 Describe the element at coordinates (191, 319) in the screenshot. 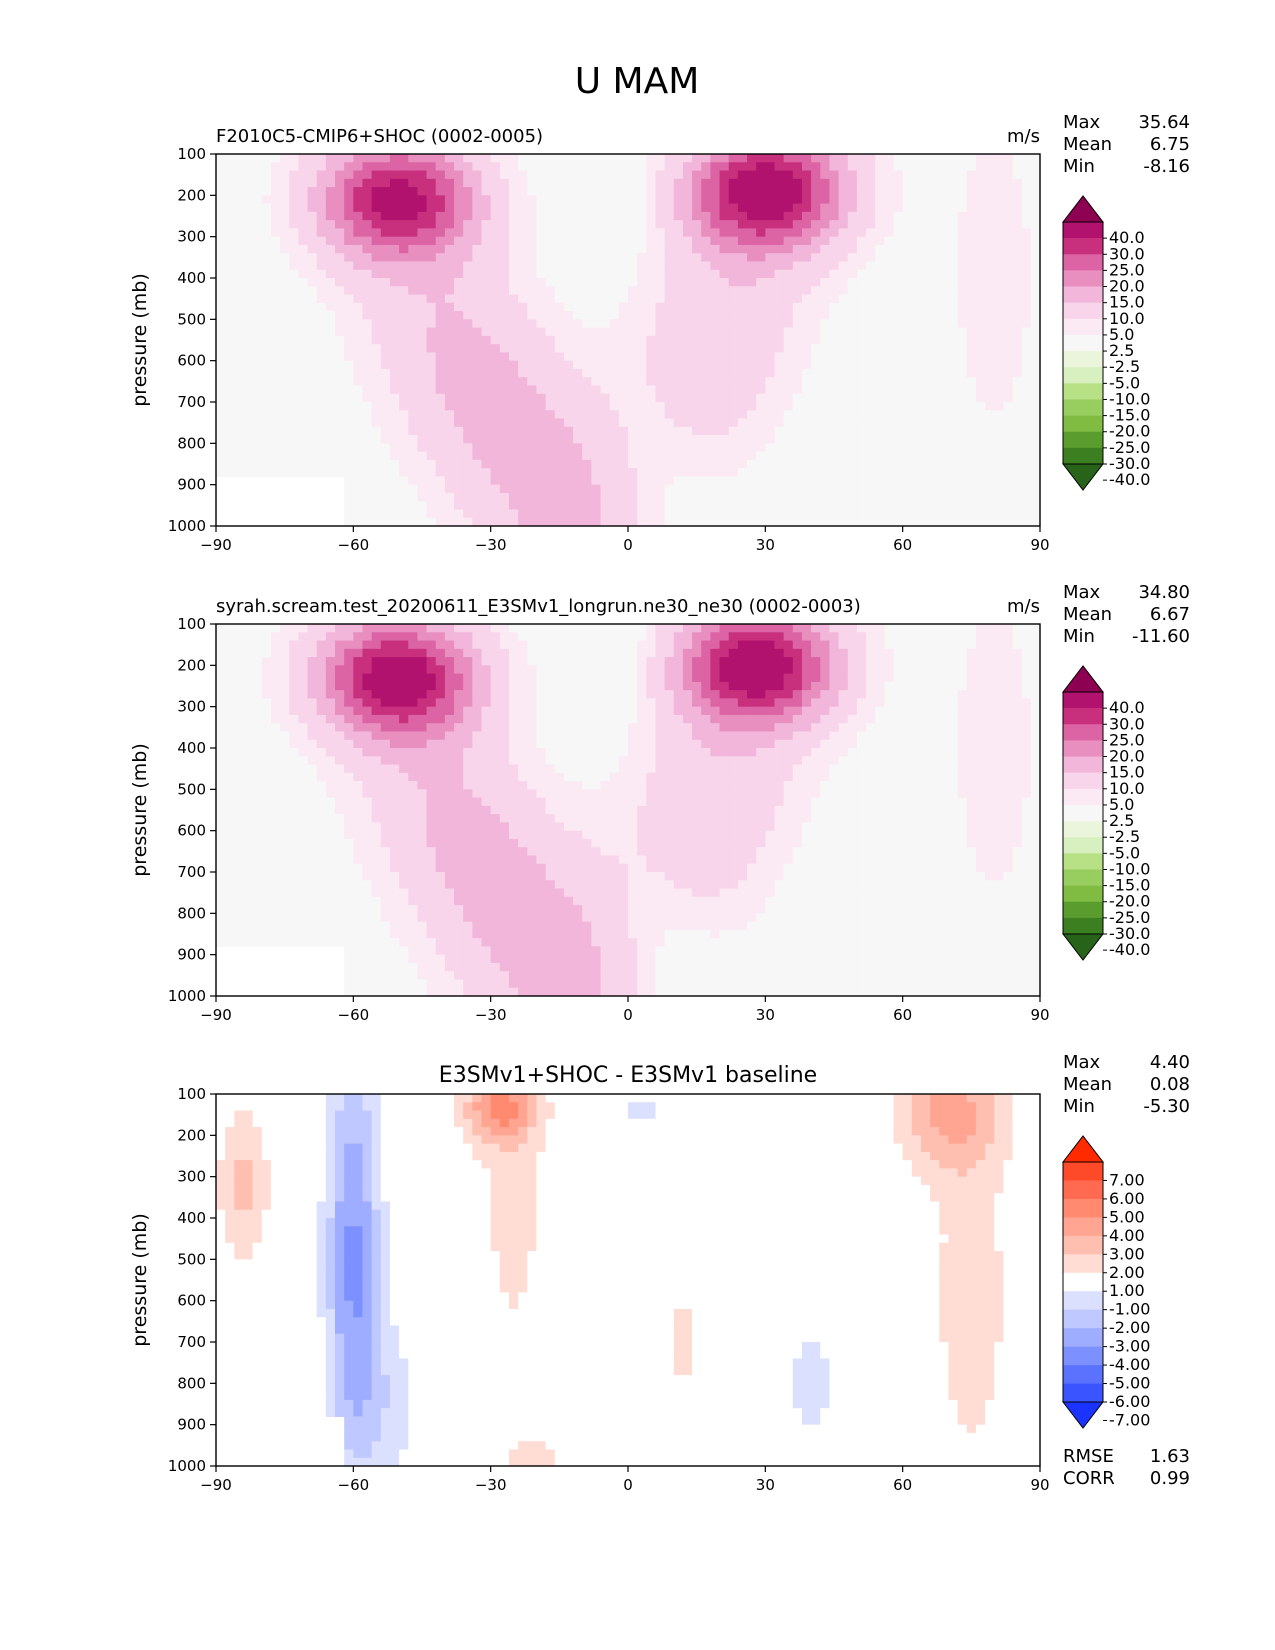

I see `y-tick-label: 500` at that location.